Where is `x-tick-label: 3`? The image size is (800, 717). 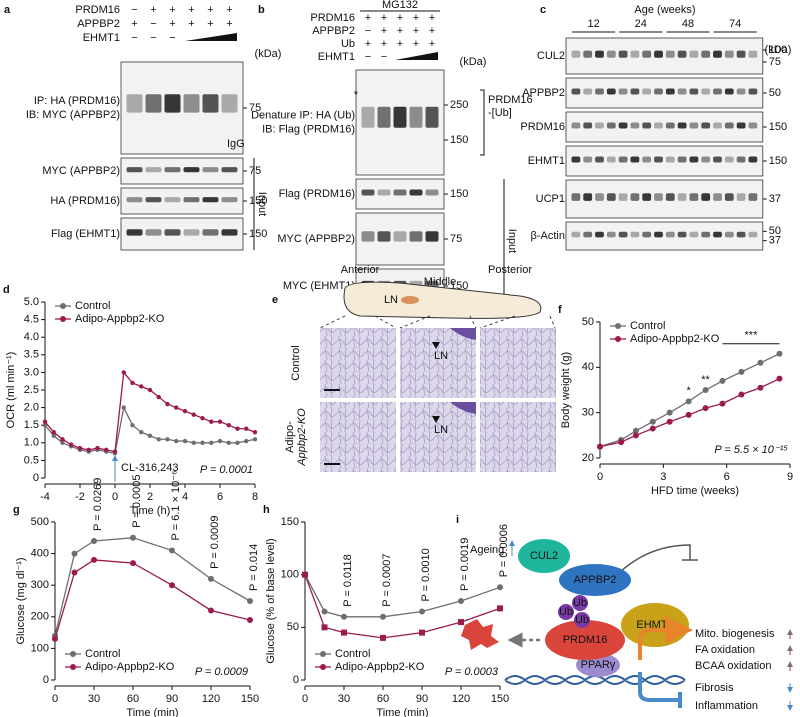 x-tick-label: 3 is located at coordinates (663, 477).